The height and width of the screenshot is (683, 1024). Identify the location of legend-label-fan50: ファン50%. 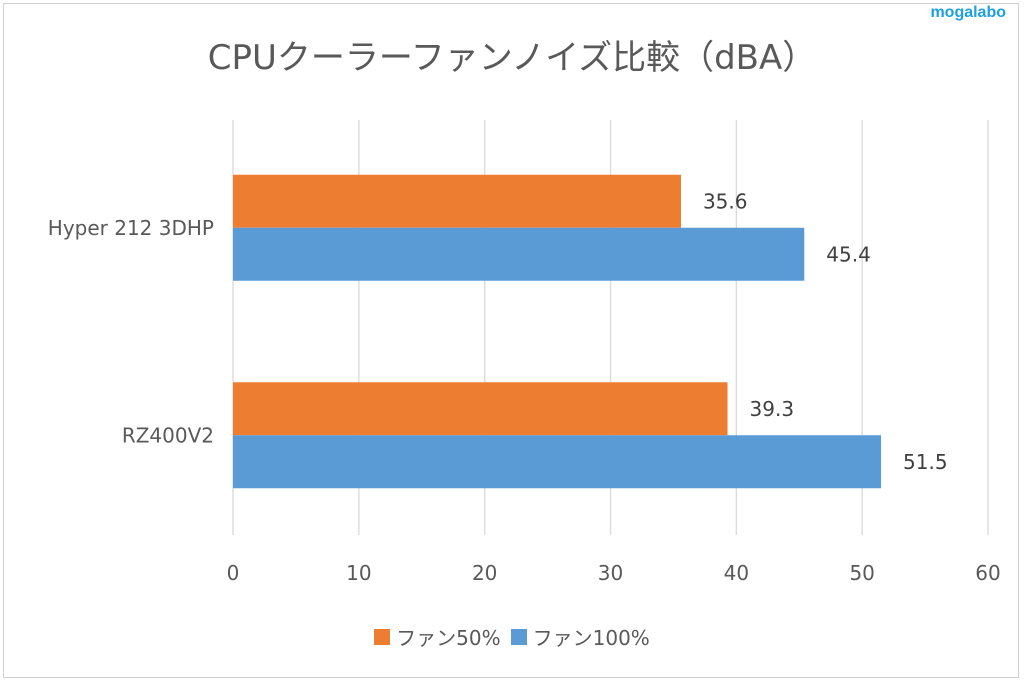
(448, 638).